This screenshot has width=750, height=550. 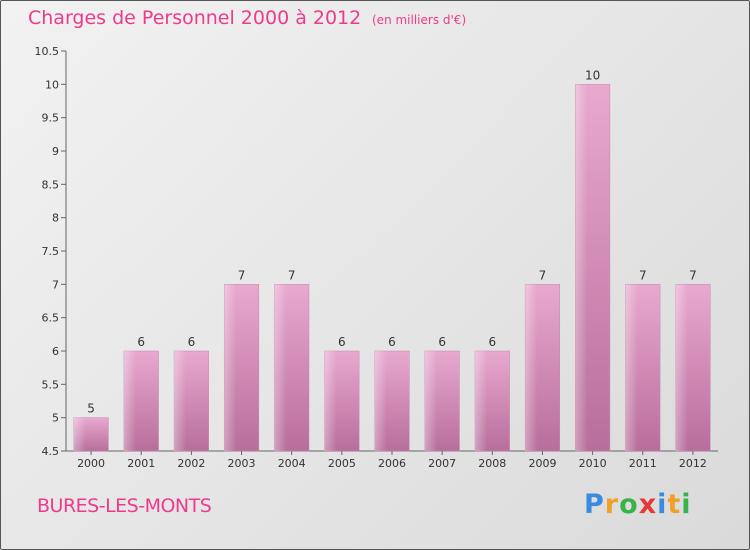 What do you see at coordinates (52, 84) in the screenshot?
I see `y-tick-label: 10` at bounding box center [52, 84].